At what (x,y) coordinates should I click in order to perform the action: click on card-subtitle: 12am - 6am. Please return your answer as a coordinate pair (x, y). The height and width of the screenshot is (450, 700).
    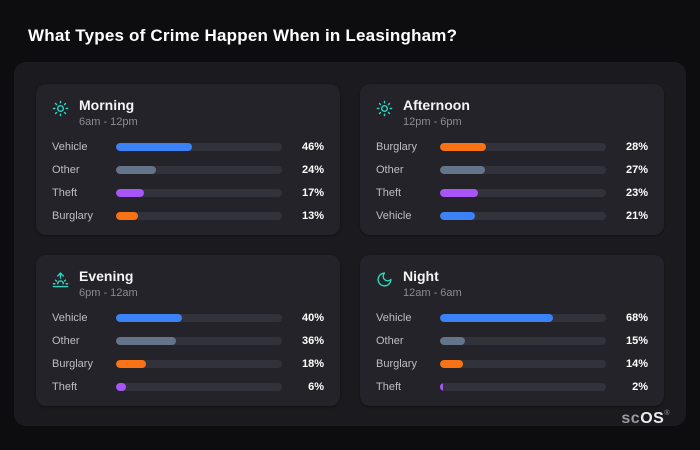
    Looking at the image, I should click on (432, 293).